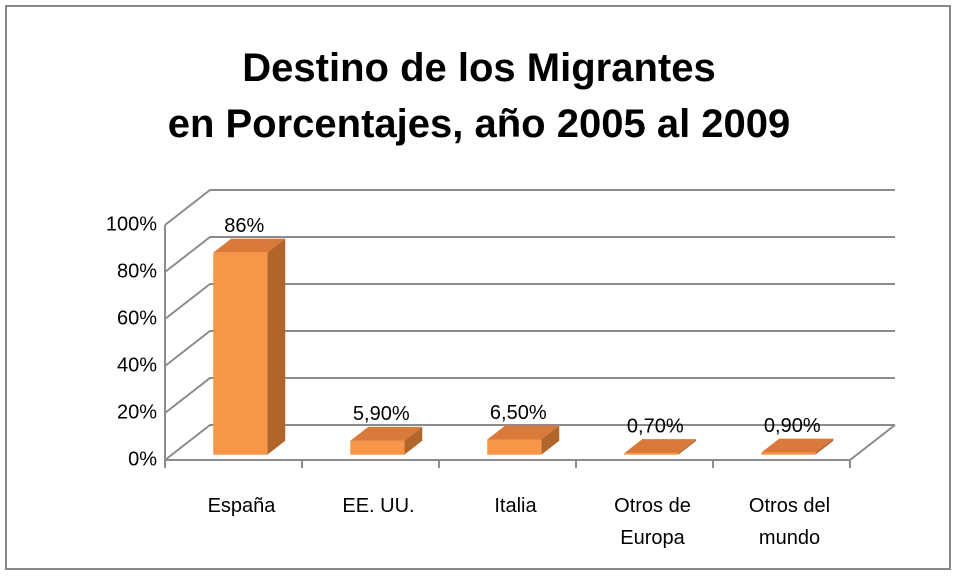 This screenshot has height=577, width=958. What do you see at coordinates (655, 426) in the screenshot?
I see `value-label: 0,70%` at bounding box center [655, 426].